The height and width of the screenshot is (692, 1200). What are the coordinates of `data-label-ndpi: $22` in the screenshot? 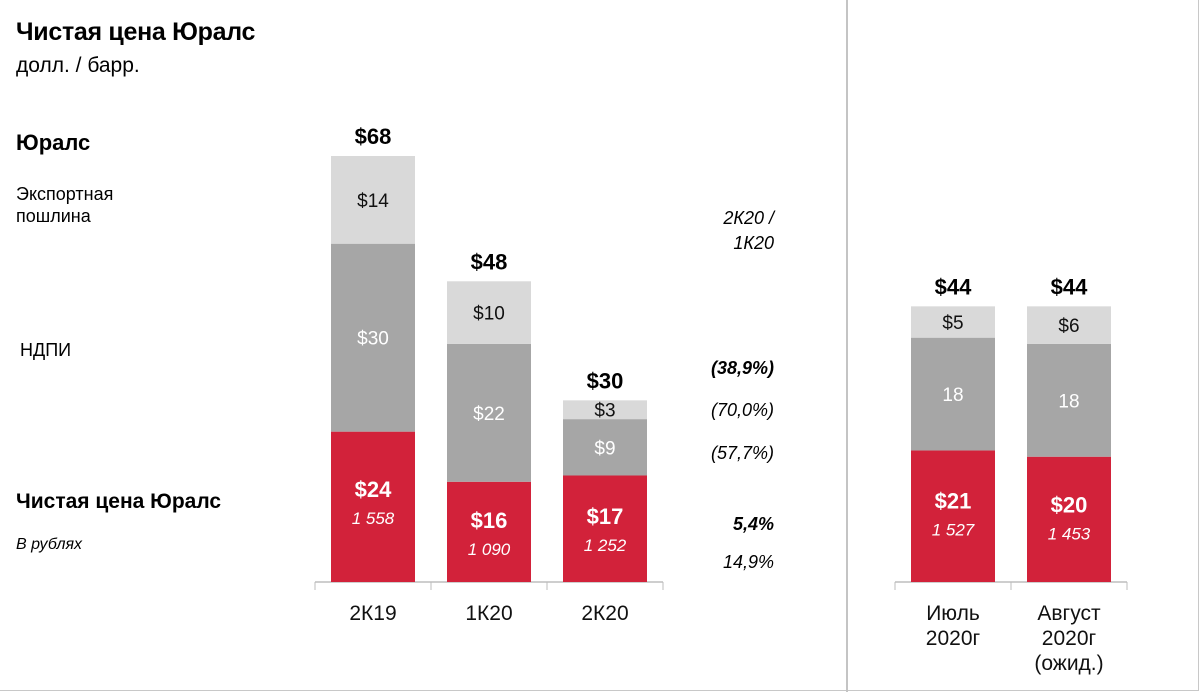 It's located at (489, 414).